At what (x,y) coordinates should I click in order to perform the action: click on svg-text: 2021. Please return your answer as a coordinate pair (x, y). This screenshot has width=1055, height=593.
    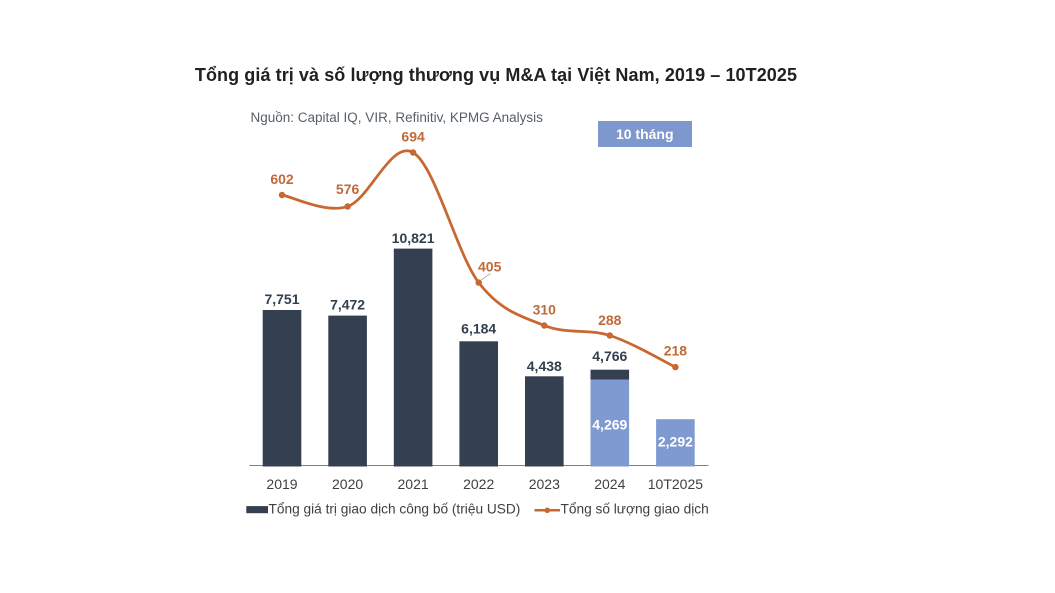
    Looking at the image, I should click on (413, 484).